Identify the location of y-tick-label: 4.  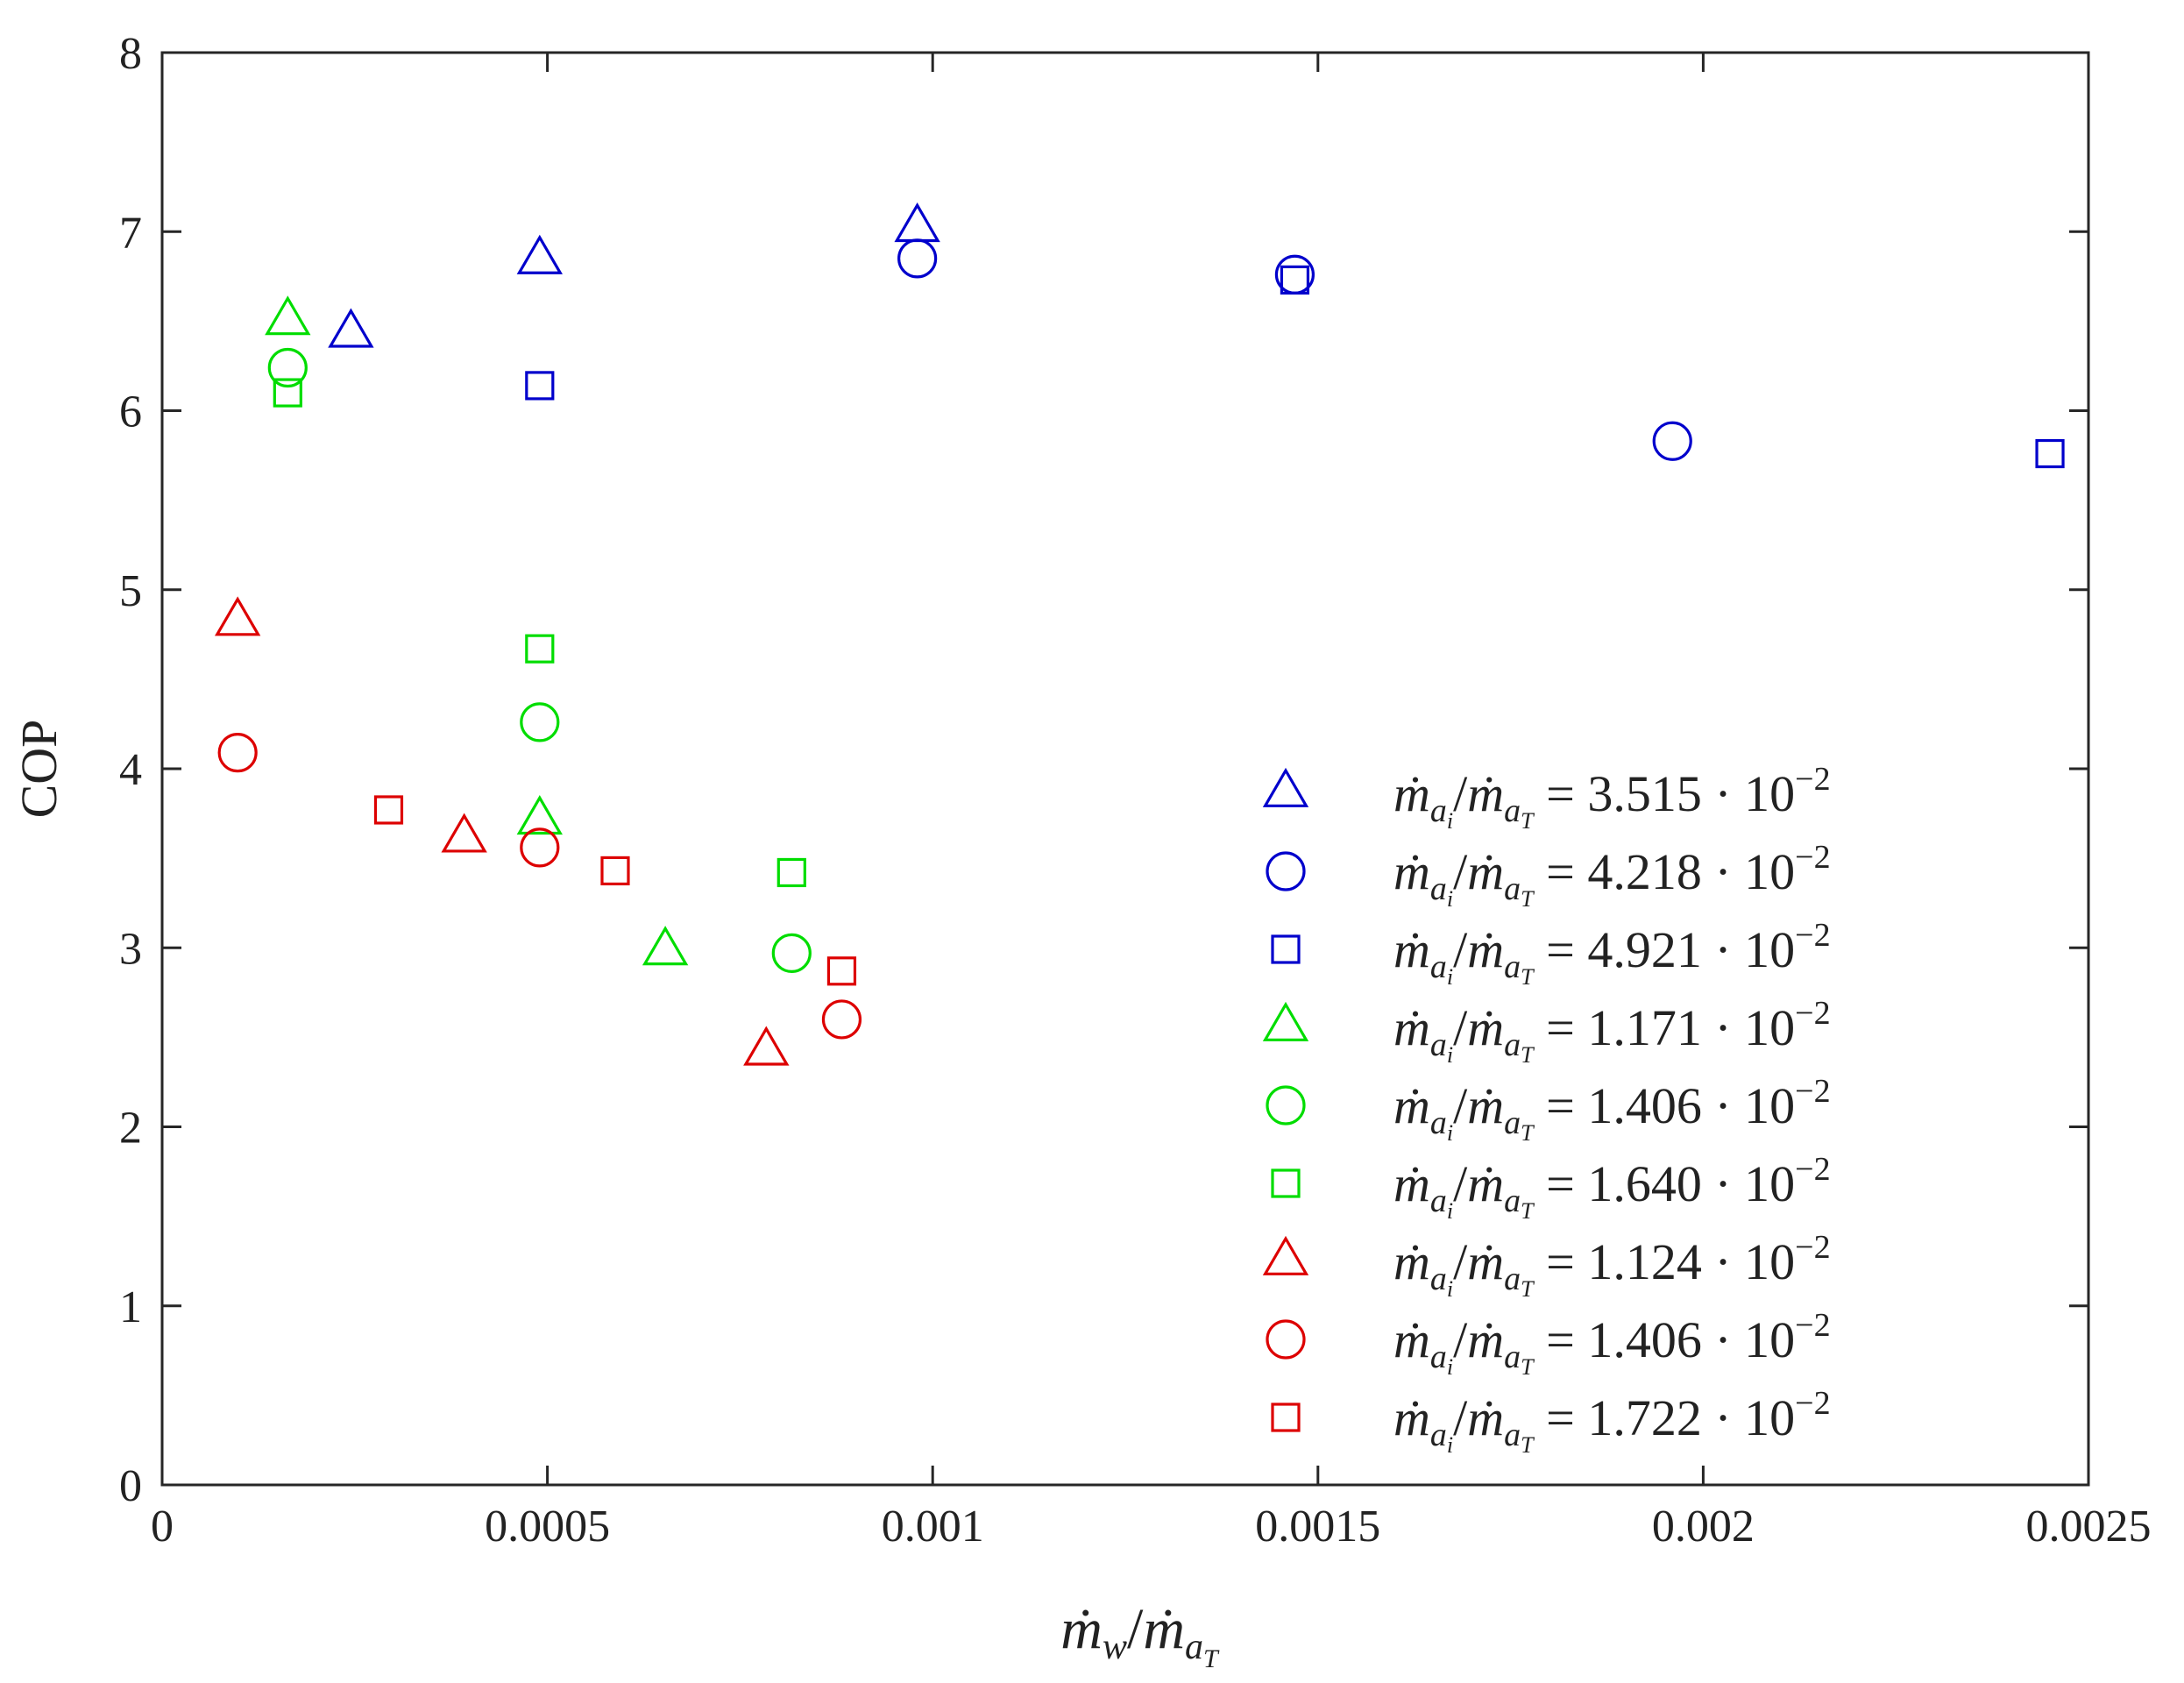
(130, 770).